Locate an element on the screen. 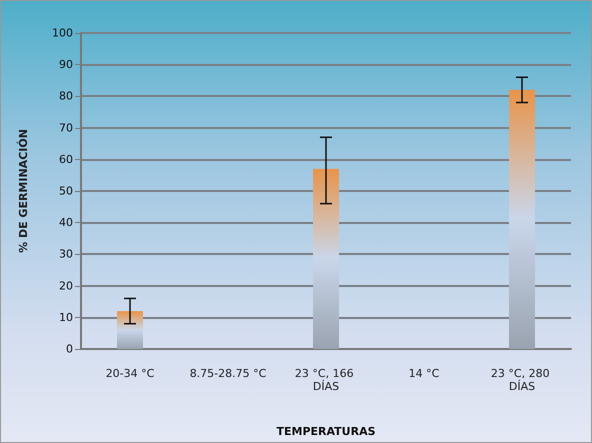  y-tick-label: 20 is located at coordinates (66, 285).